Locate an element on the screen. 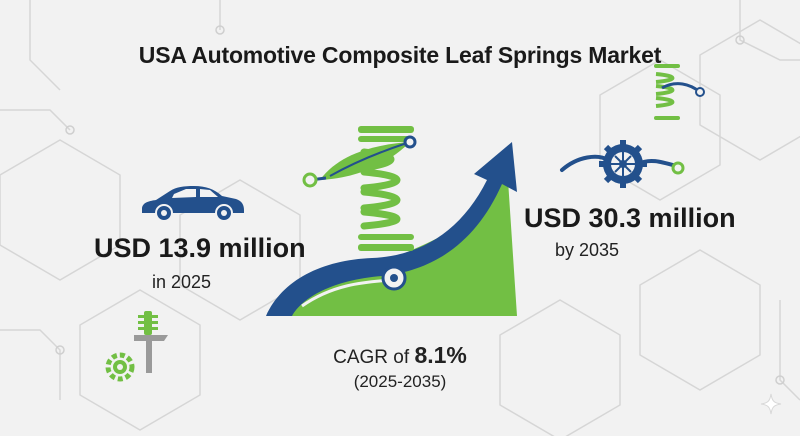 This screenshot has width=800, height=436. growth-arrow-icon is located at coordinates (391, 229).